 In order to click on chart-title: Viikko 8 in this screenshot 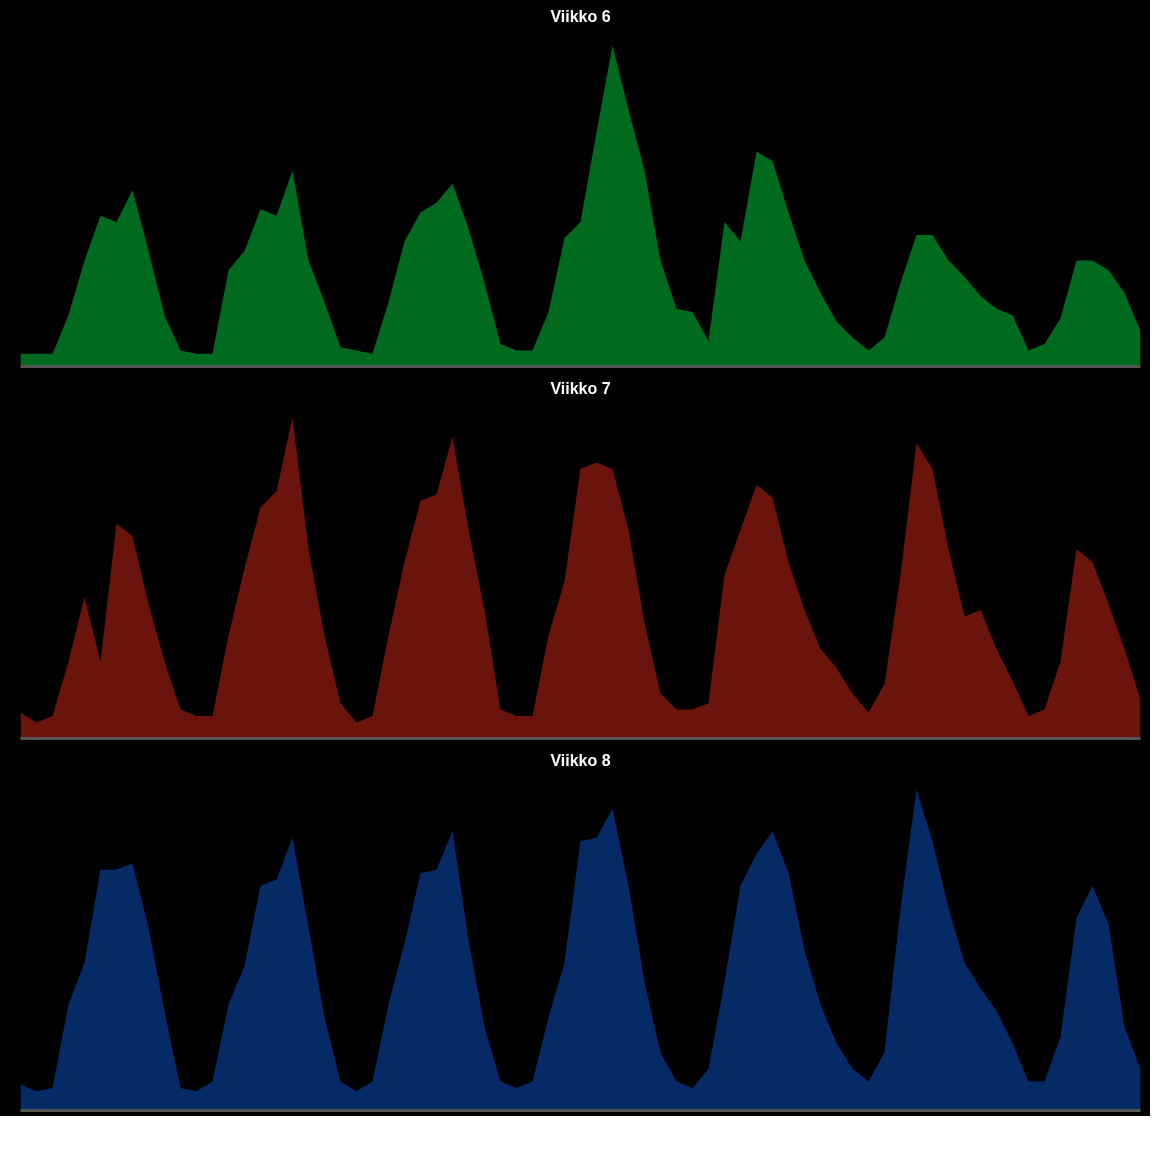, I will do `click(580, 760)`.